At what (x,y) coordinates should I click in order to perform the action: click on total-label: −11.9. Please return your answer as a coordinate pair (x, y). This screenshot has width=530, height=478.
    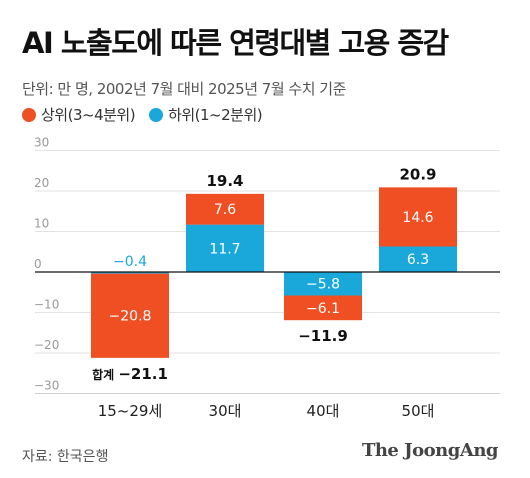
    Looking at the image, I should click on (323, 336).